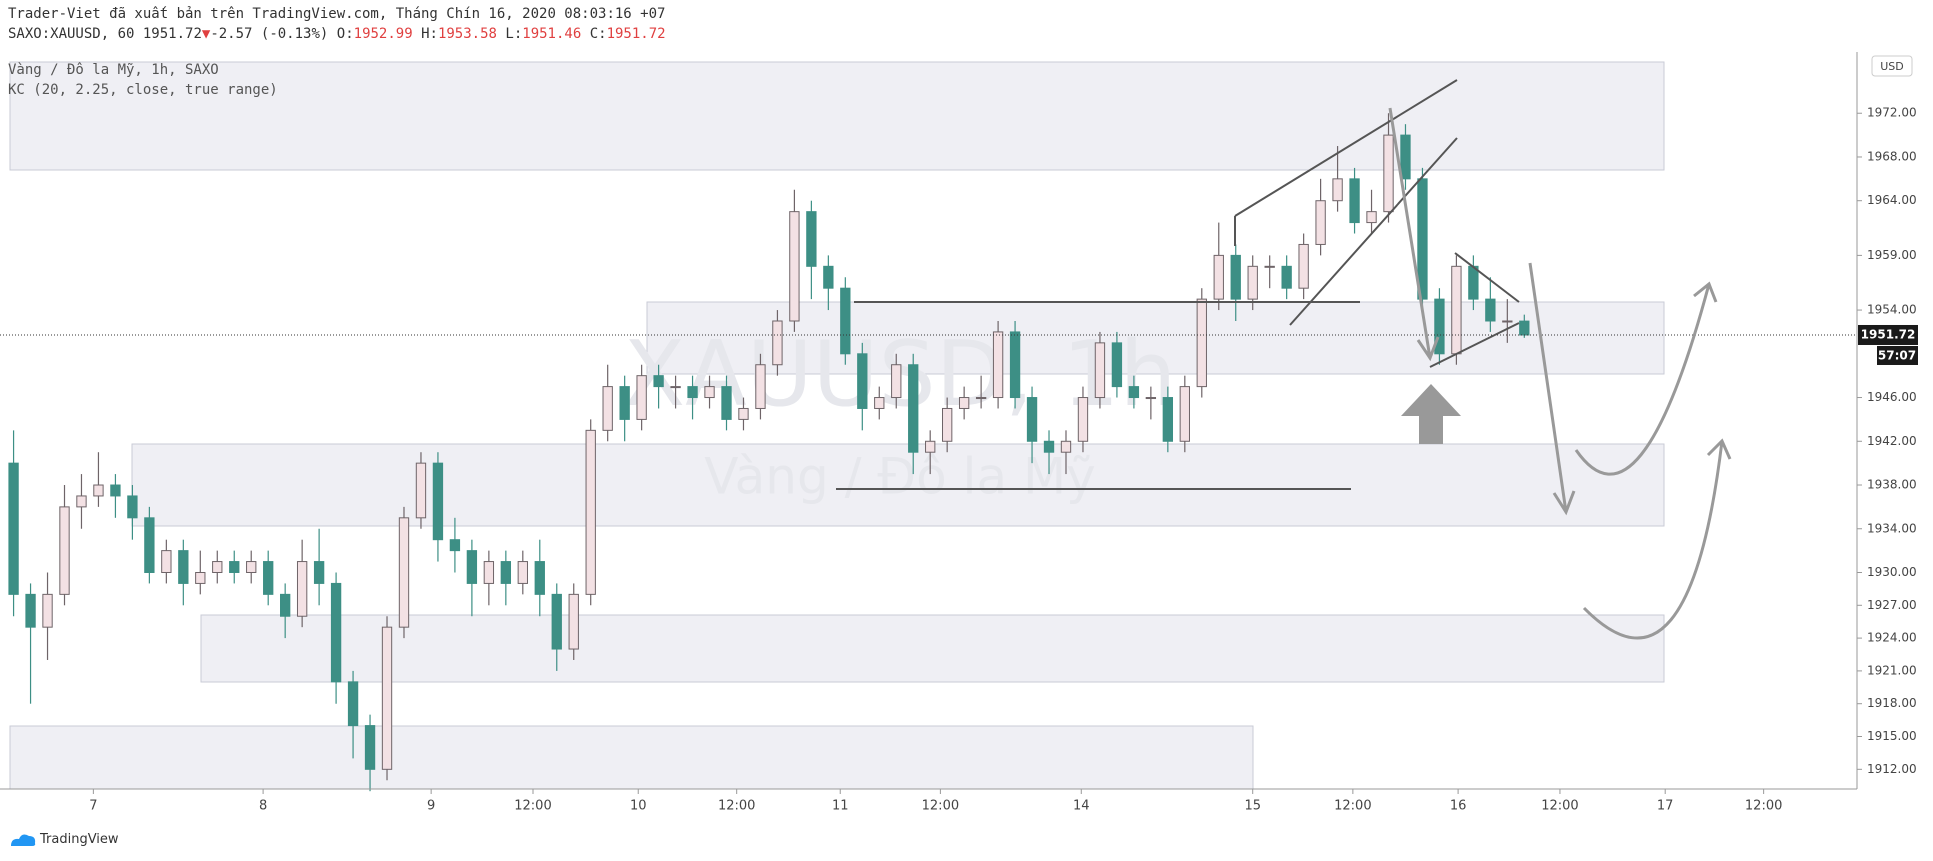  What do you see at coordinates (636, 34) in the screenshot?
I see `c: 1951.72` at bounding box center [636, 34].